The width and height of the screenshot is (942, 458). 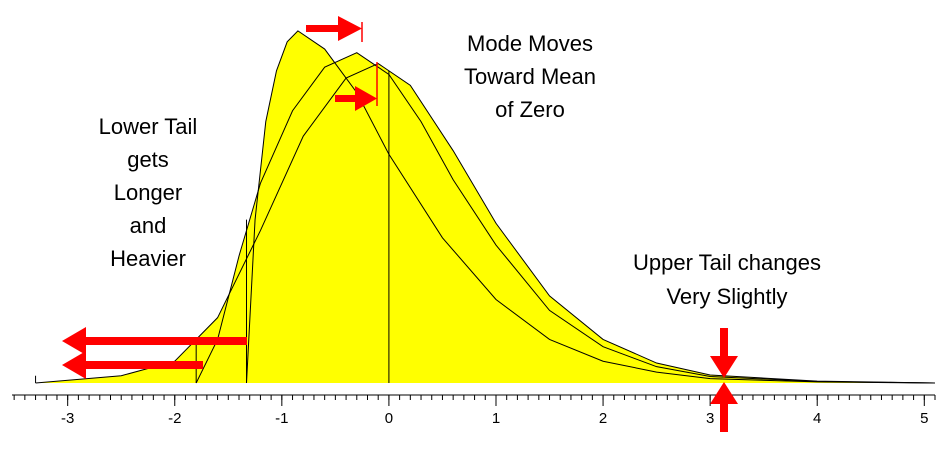 I want to click on annotation: and, so click(x=148, y=225).